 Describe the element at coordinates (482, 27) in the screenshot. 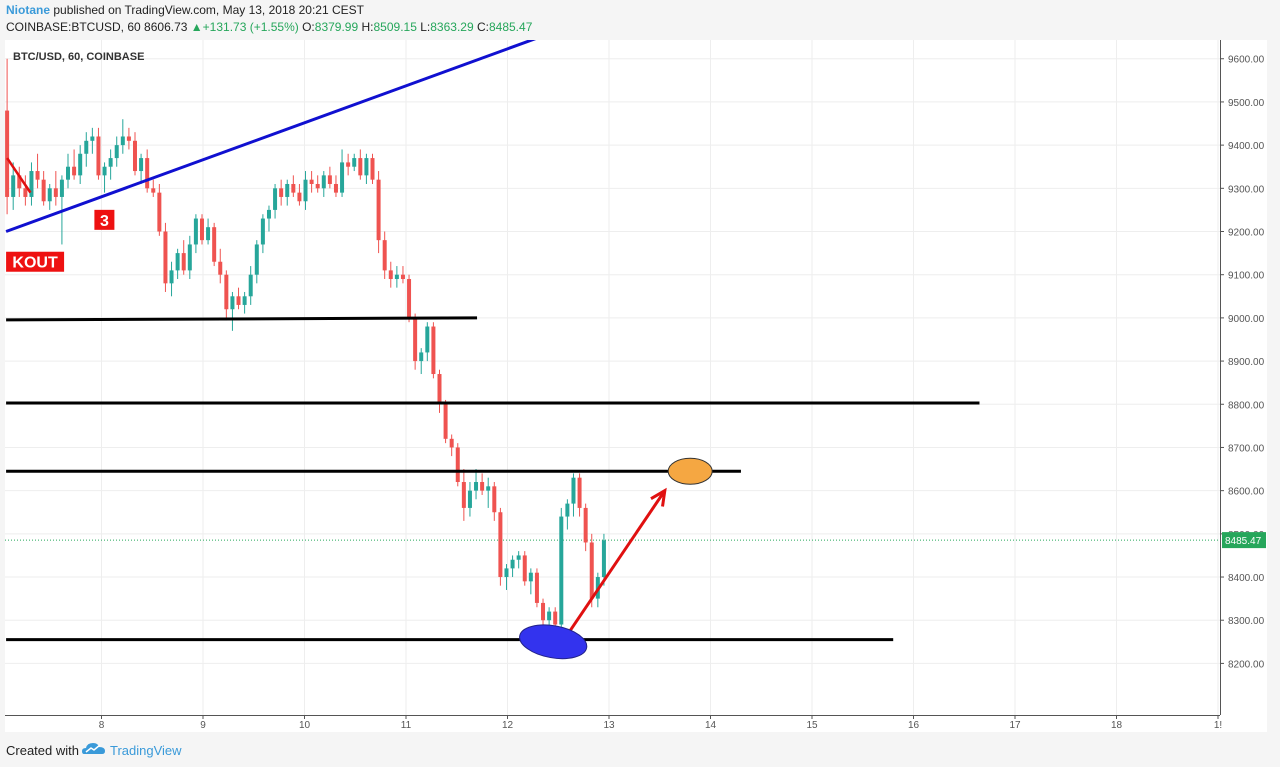

I see `close-label: C:` at that location.